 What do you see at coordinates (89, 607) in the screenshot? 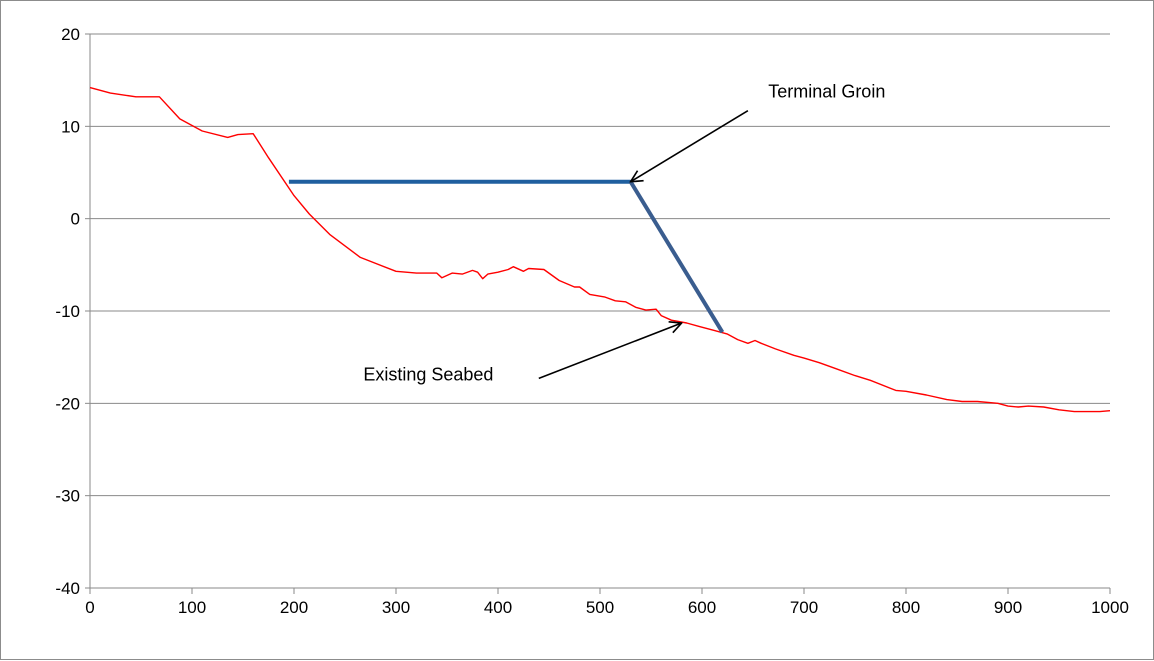
I see `x-tick-label: 0` at bounding box center [89, 607].